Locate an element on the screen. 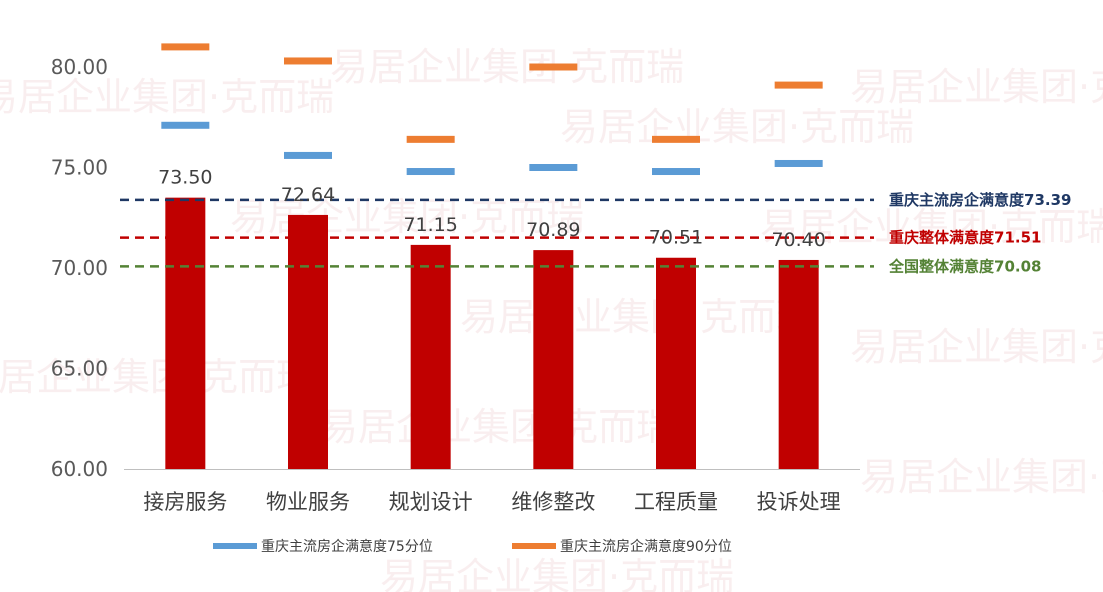 The width and height of the screenshot is (1103, 592). y-tick-label: 65.00 is located at coordinates (79, 369).